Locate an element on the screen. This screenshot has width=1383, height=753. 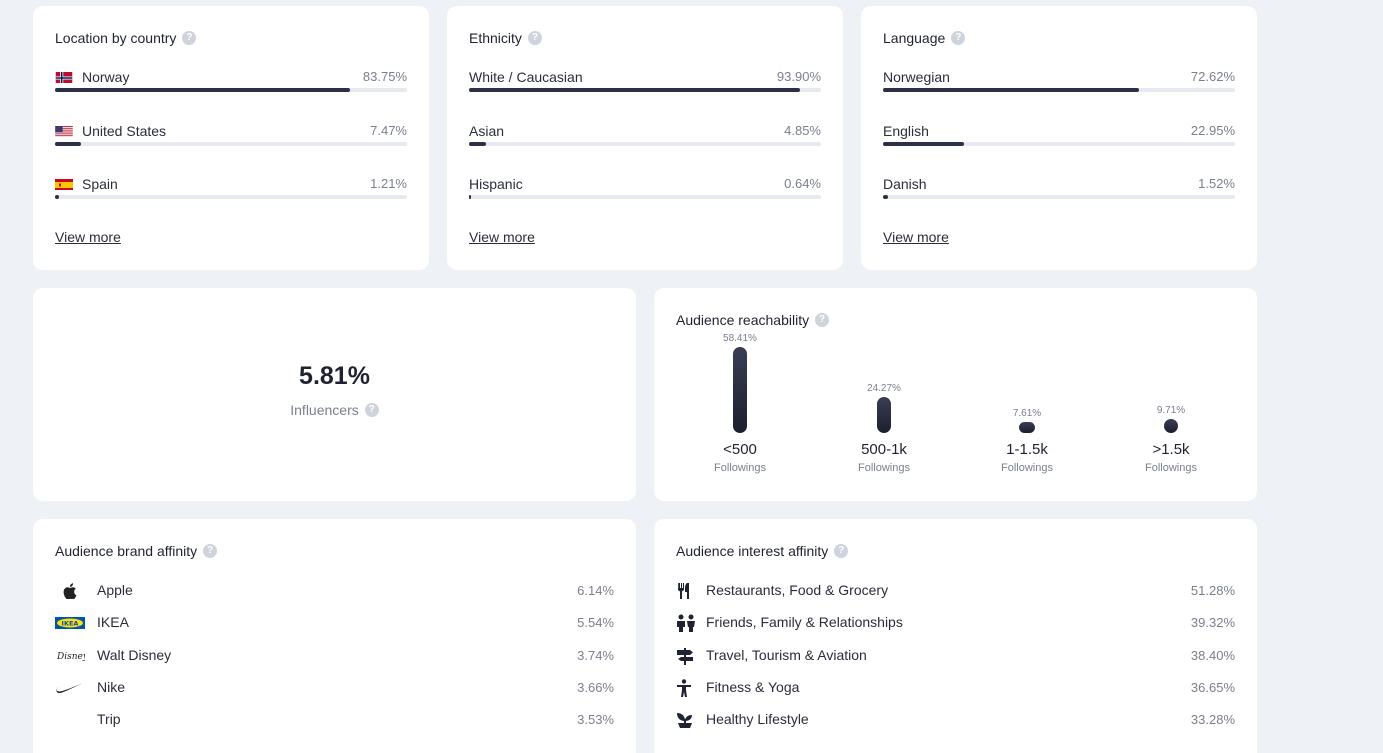
brand-value: 3.74% is located at coordinates (595, 655).